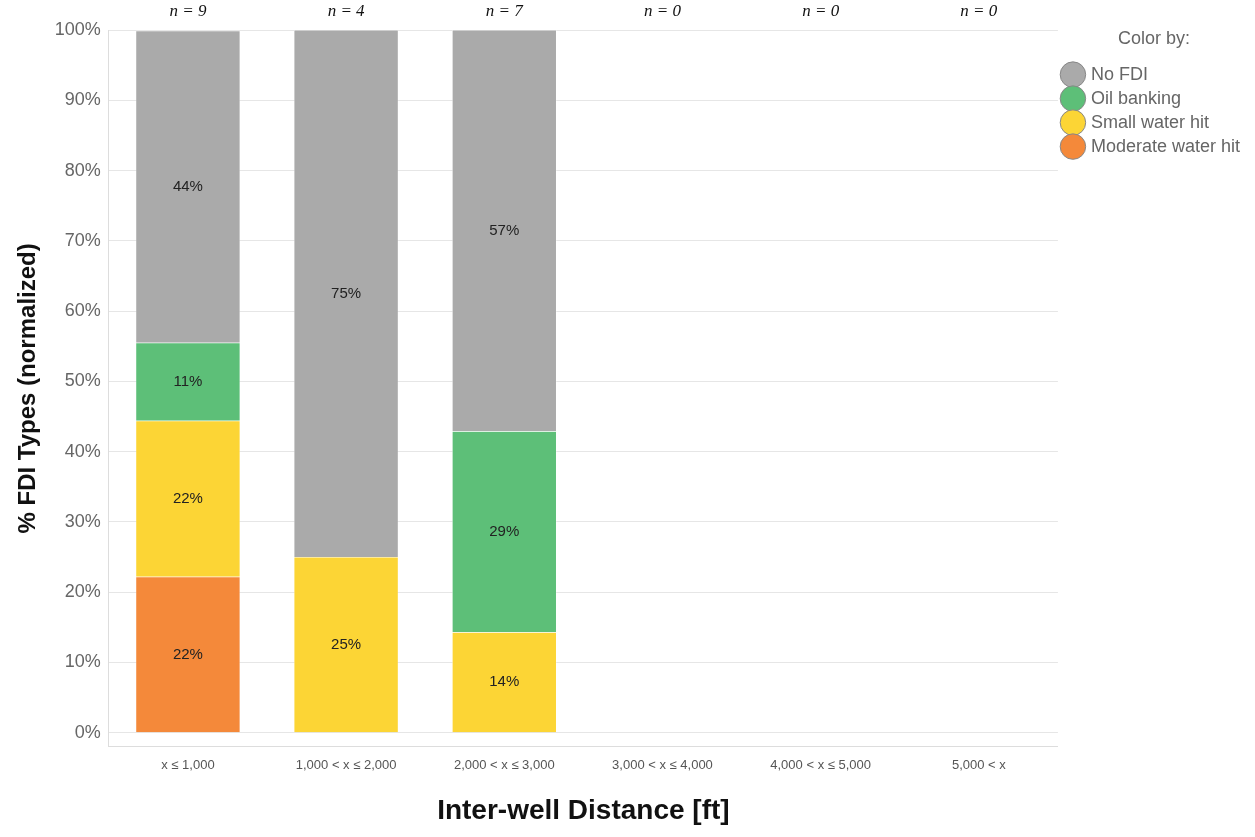 The width and height of the screenshot is (1255, 837). I want to click on data-label: 29%, so click(504, 530).